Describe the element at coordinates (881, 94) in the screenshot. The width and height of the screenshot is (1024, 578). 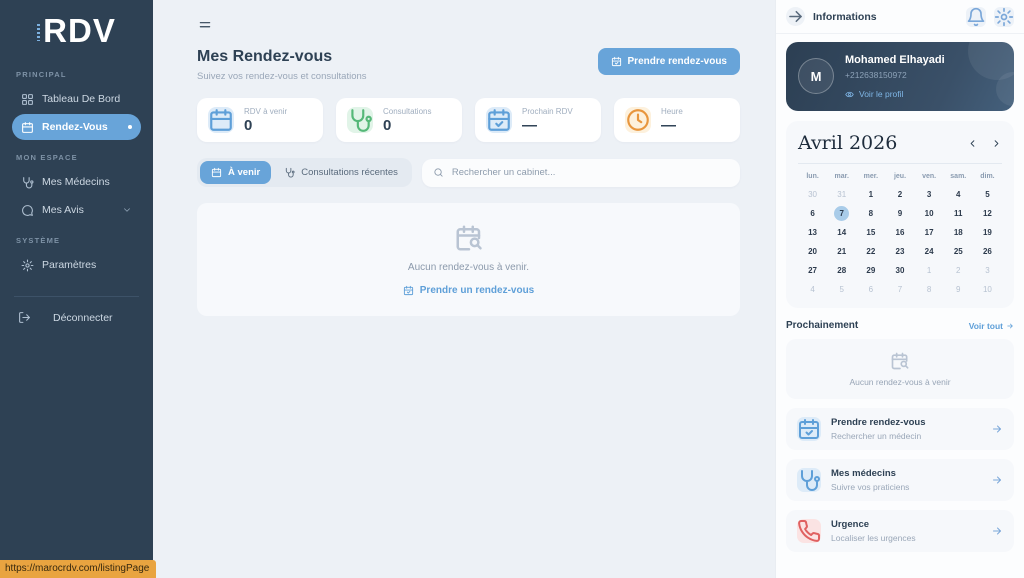
I see `view-profile-label: Voir le profil` at that location.